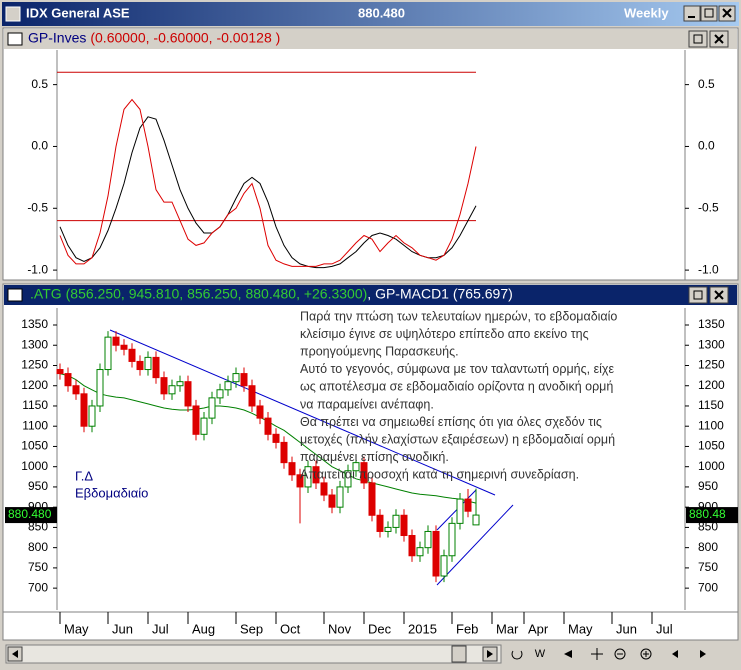 The image size is (741, 670). I want to click on x-tick-label: 2015, so click(422, 628).